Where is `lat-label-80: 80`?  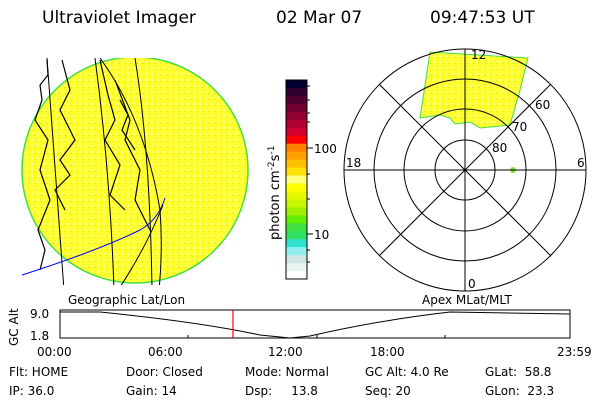
lat-label-80: 80 is located at coordinates (499, 148).